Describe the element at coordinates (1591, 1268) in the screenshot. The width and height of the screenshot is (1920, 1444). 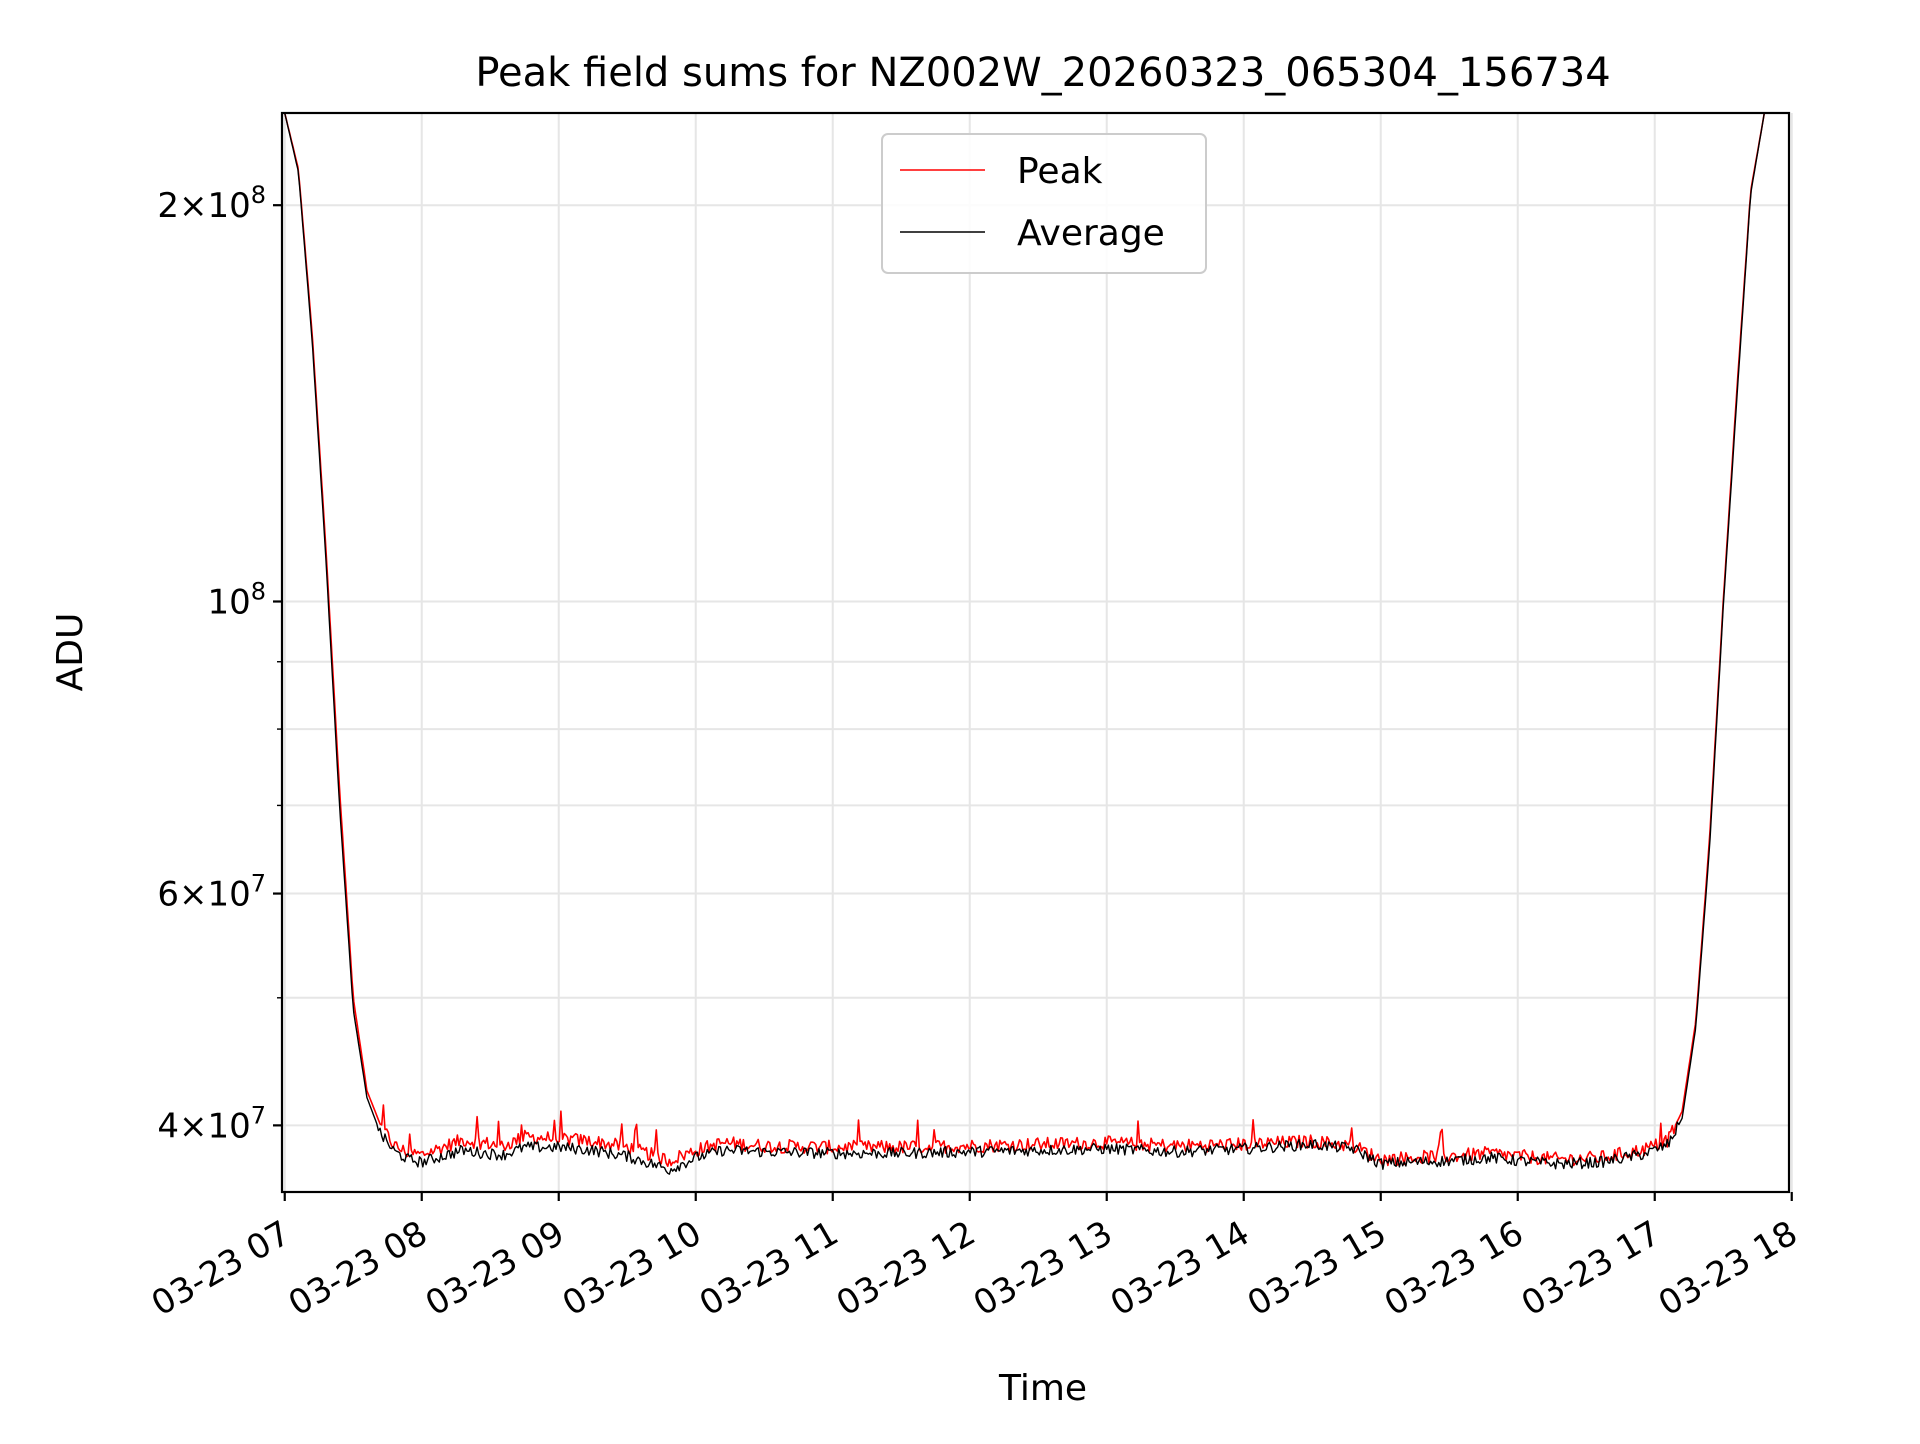
I see `x-tick-label: 03-23 17` at that location.